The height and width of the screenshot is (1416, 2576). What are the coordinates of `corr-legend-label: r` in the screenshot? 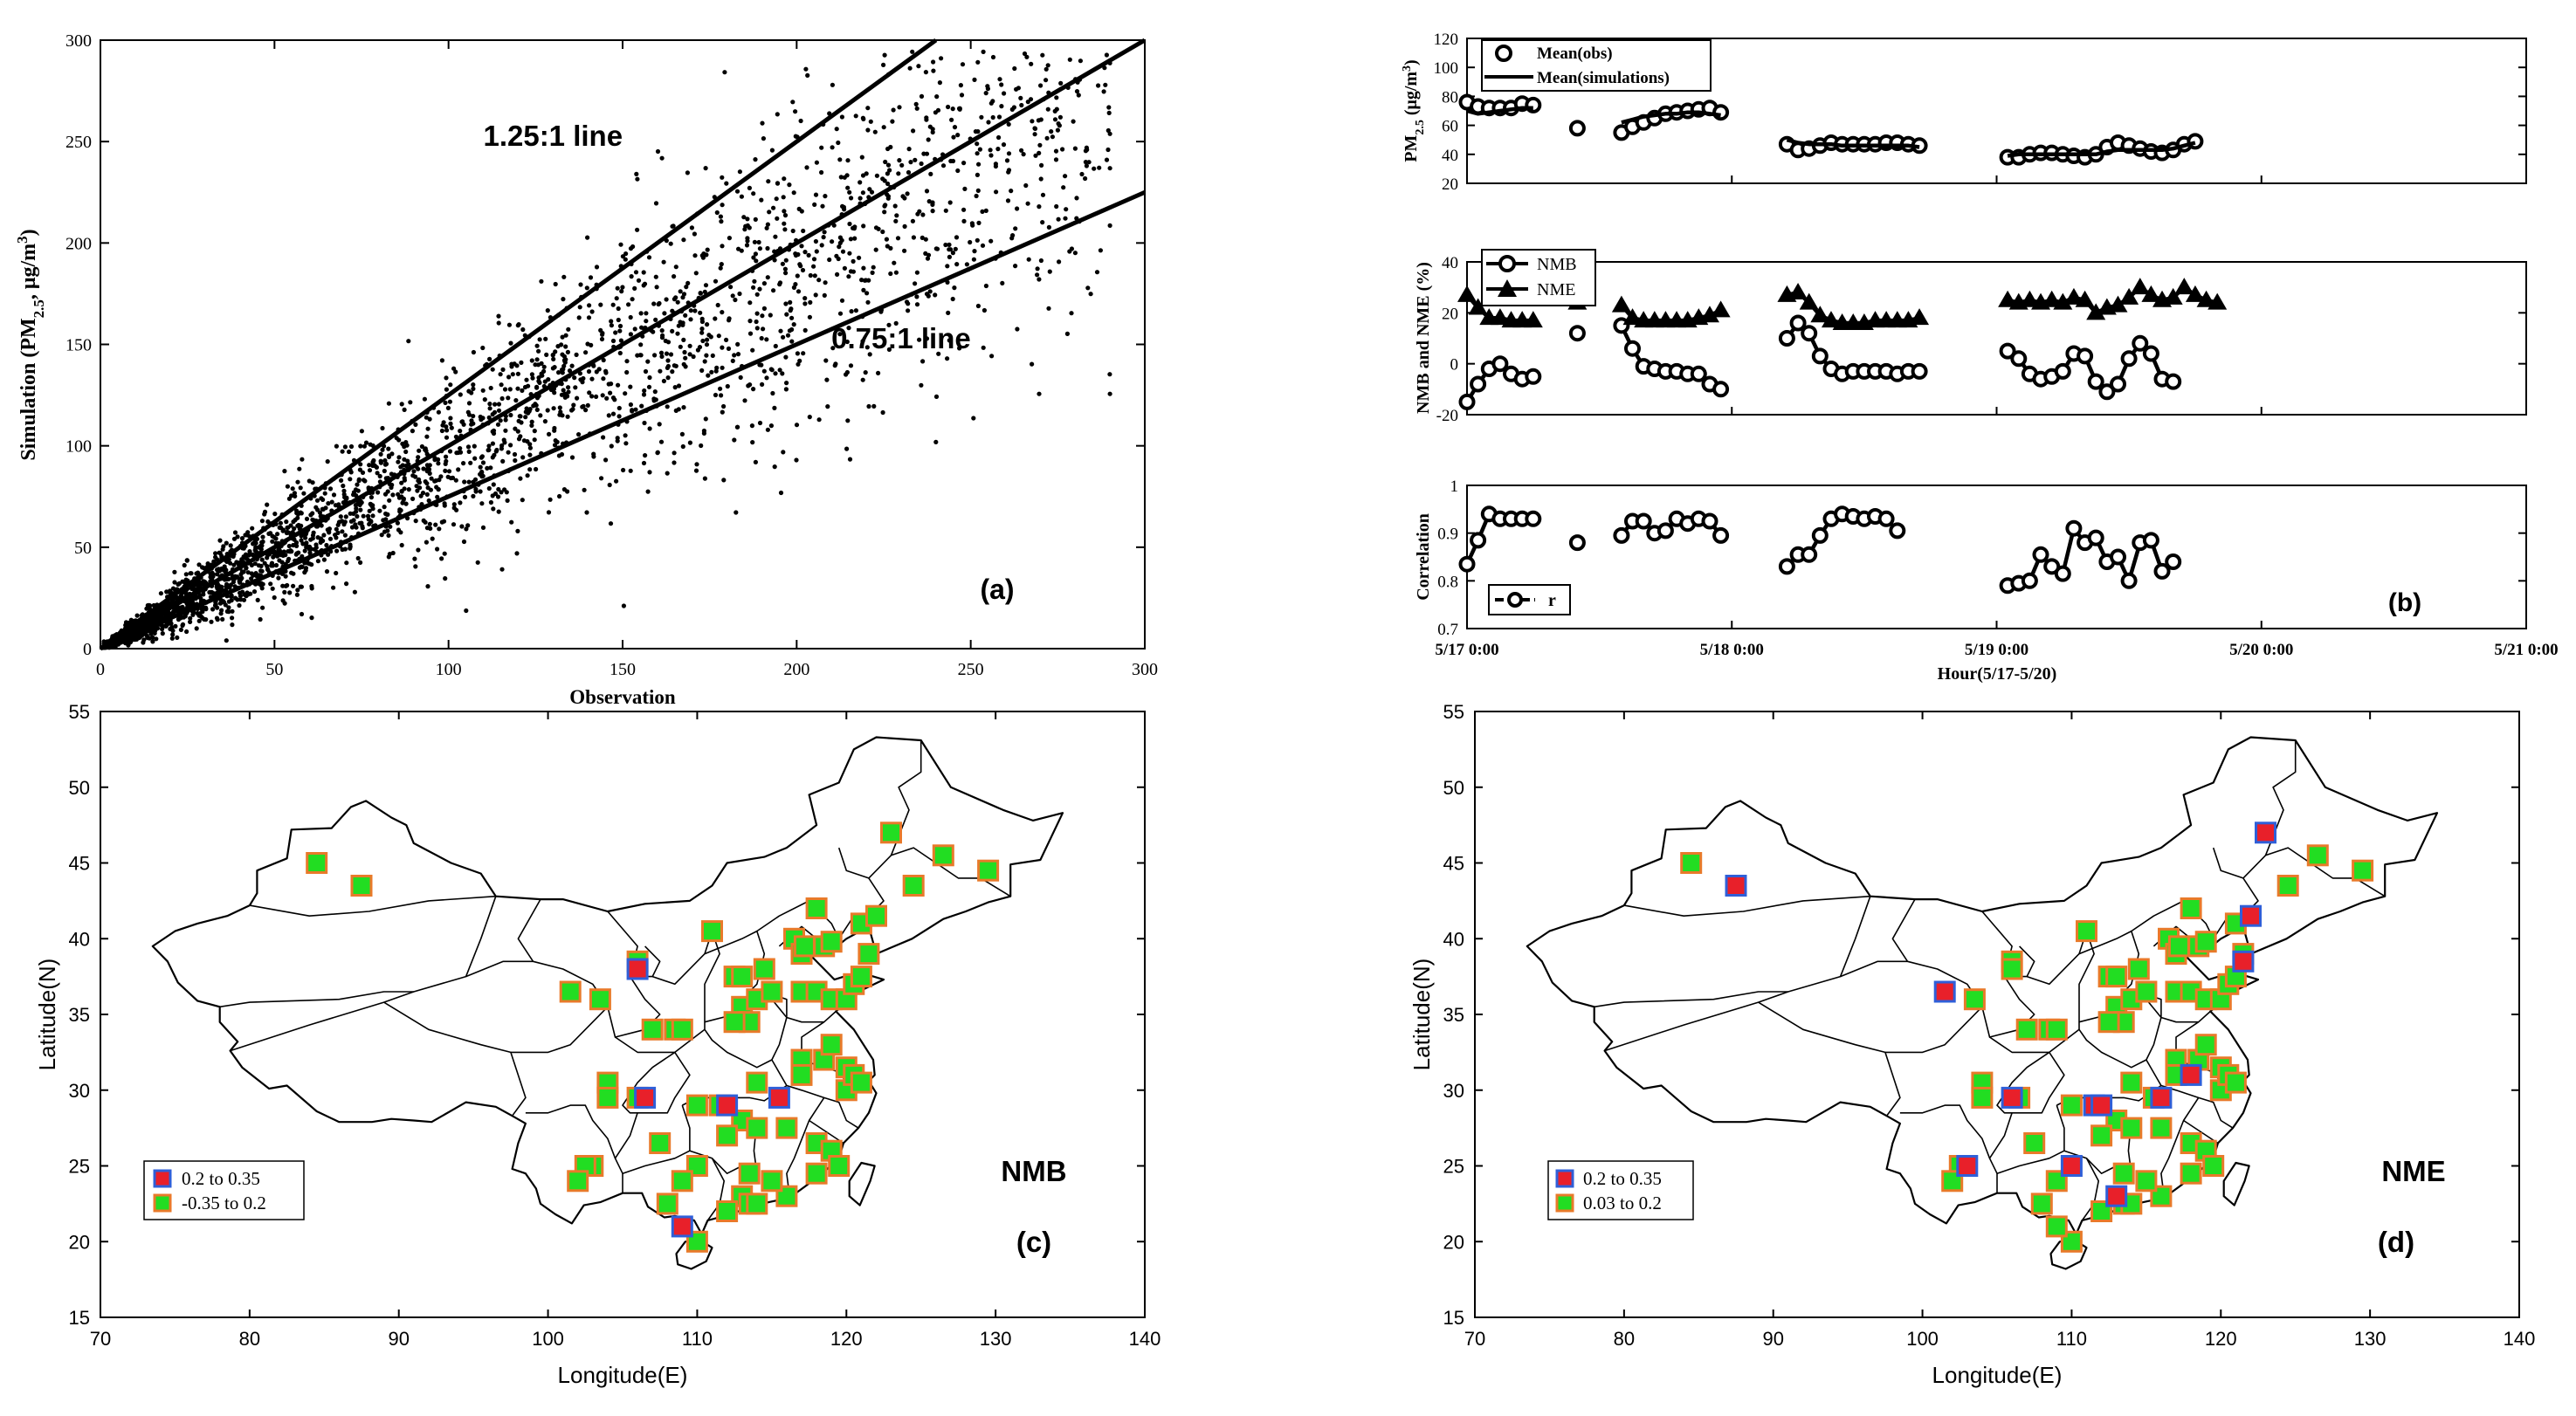 It's located at (1552, 600).